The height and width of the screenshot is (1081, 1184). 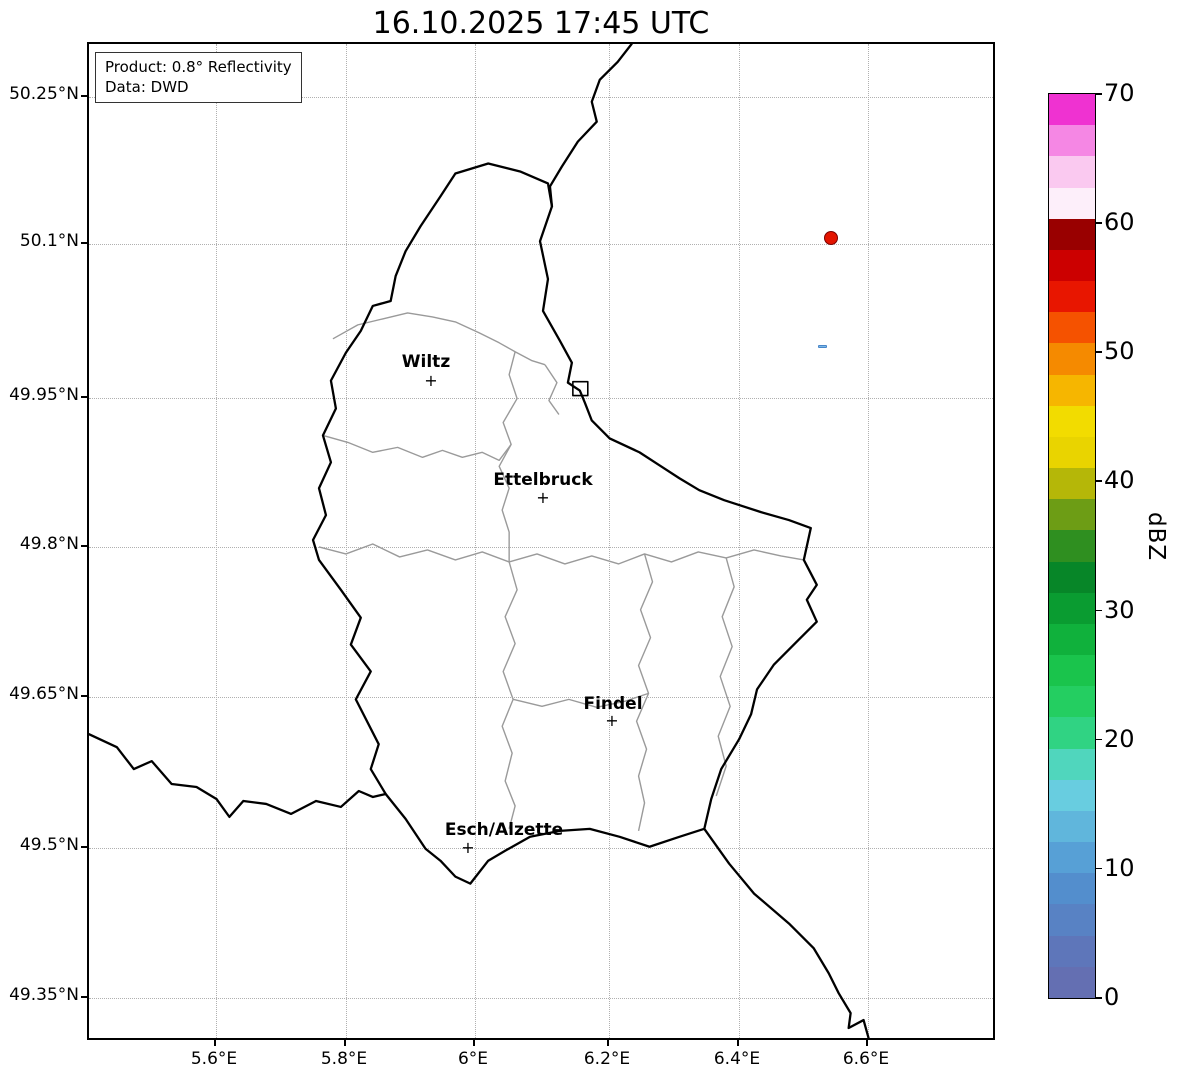 I want to click on colorbar-tick-label: 10, so click(x=1119, y=867).